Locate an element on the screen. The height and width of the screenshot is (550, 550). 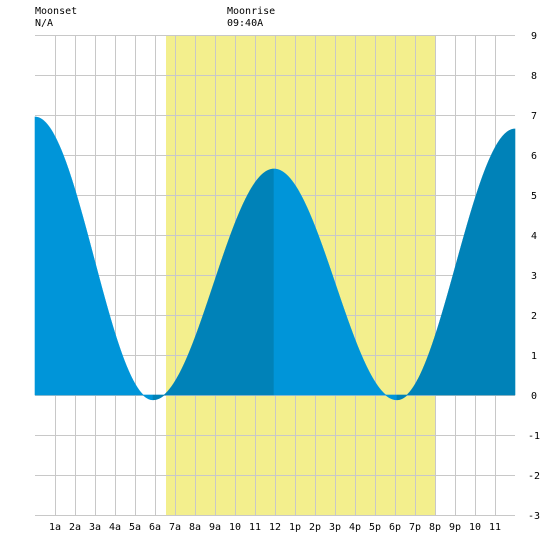
x-tick-label: 9a is located at coordinates (215, 527).